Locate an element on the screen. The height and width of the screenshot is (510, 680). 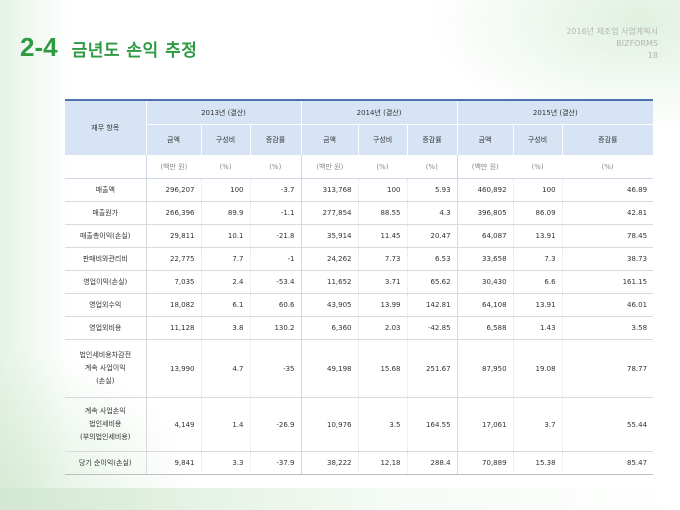
row-header-label: 재무 항목 is located at coordinates (106, 127).